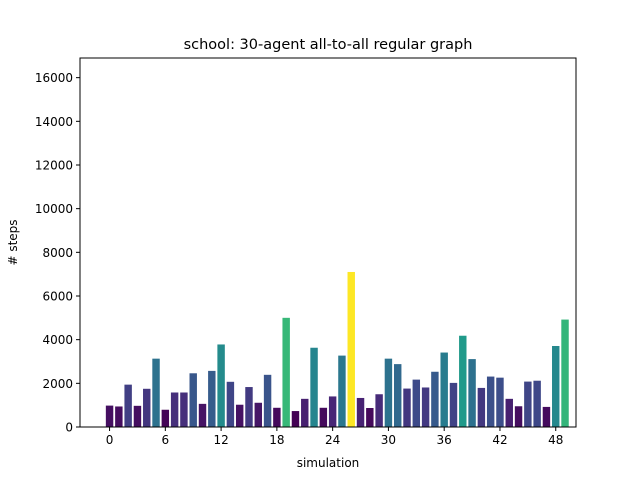 The width and height of the screenshot is (640, 480). I want to click on x-tick-label: 6, so click(166, 440).